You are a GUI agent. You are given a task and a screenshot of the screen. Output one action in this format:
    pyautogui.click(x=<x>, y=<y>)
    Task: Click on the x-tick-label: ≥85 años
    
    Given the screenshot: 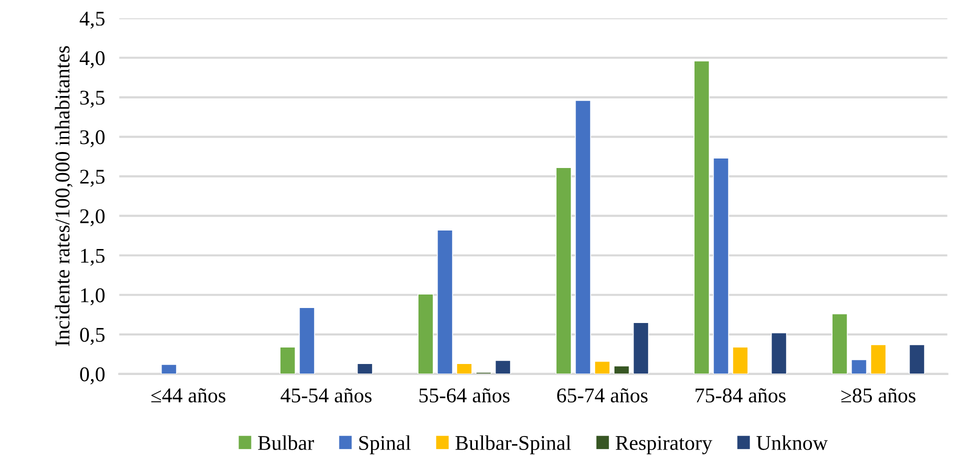 What is the action you would take?
    pyautogui.click(x=878, y=395)
    